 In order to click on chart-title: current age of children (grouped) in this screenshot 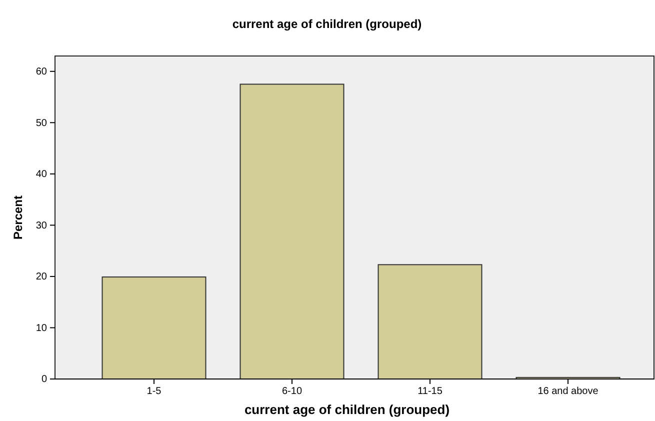, I will do `click(327, 24)`.